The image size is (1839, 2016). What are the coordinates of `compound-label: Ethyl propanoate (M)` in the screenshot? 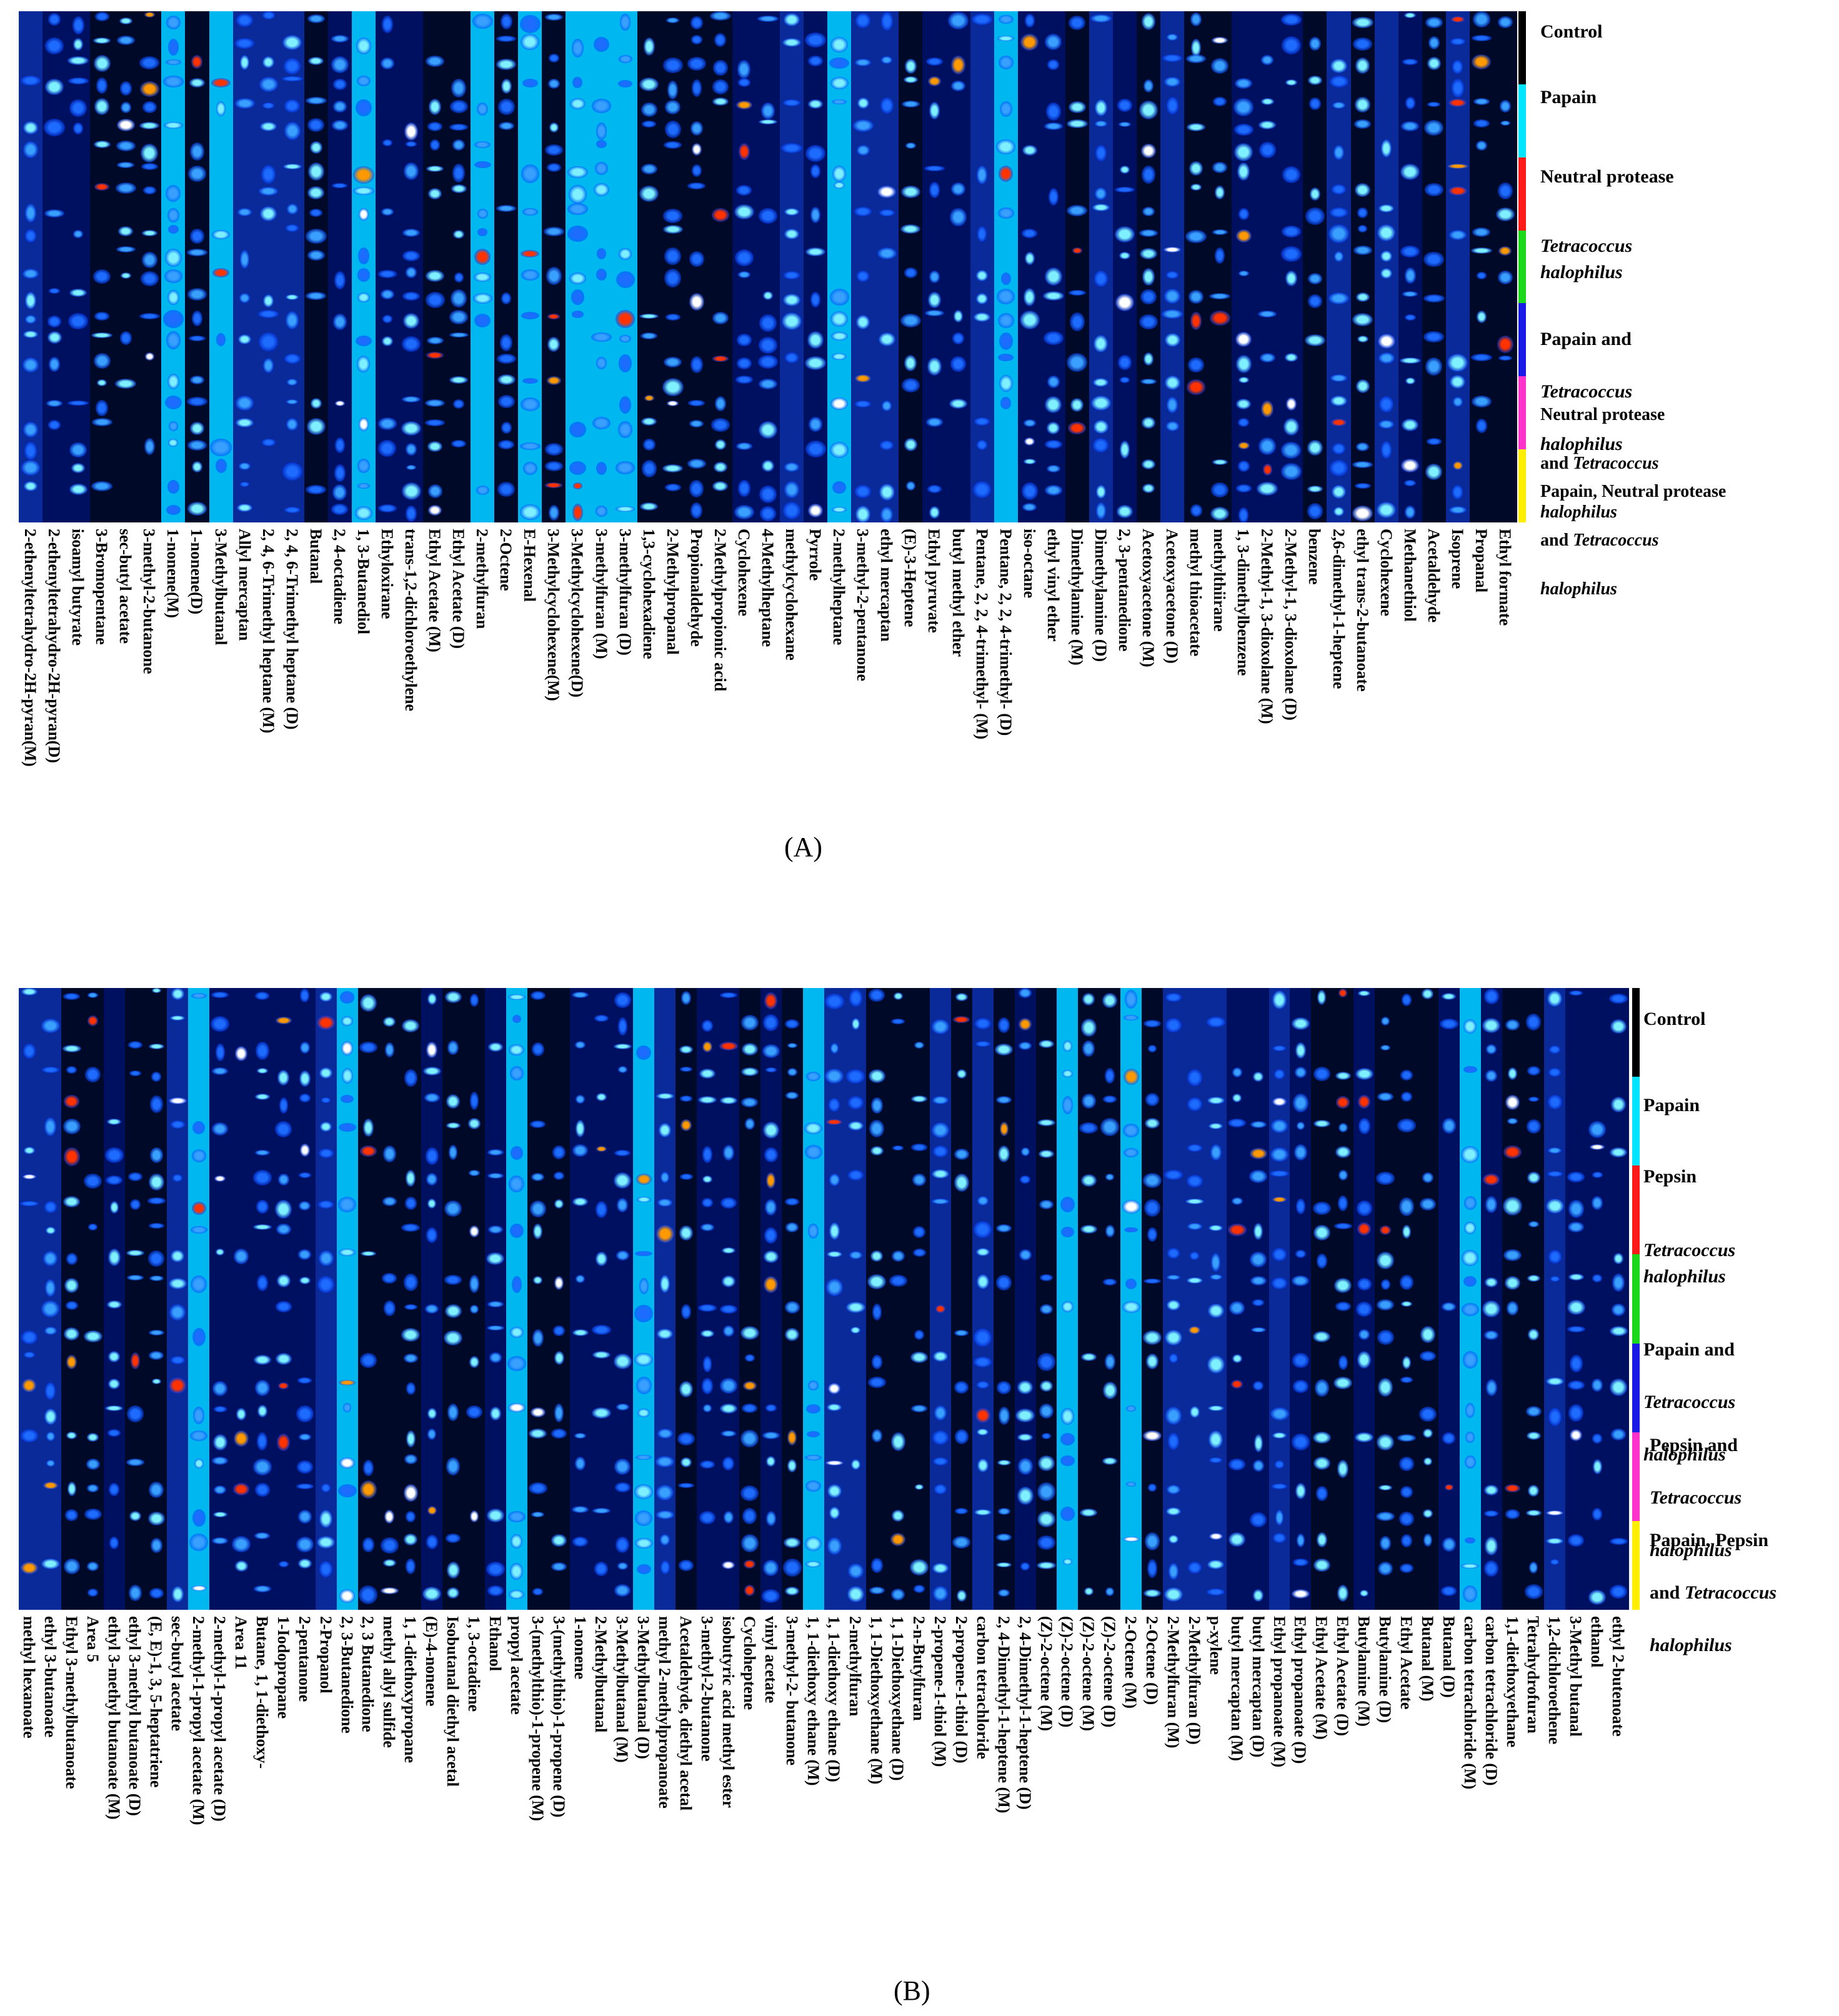 It's located at (1279, 1692).